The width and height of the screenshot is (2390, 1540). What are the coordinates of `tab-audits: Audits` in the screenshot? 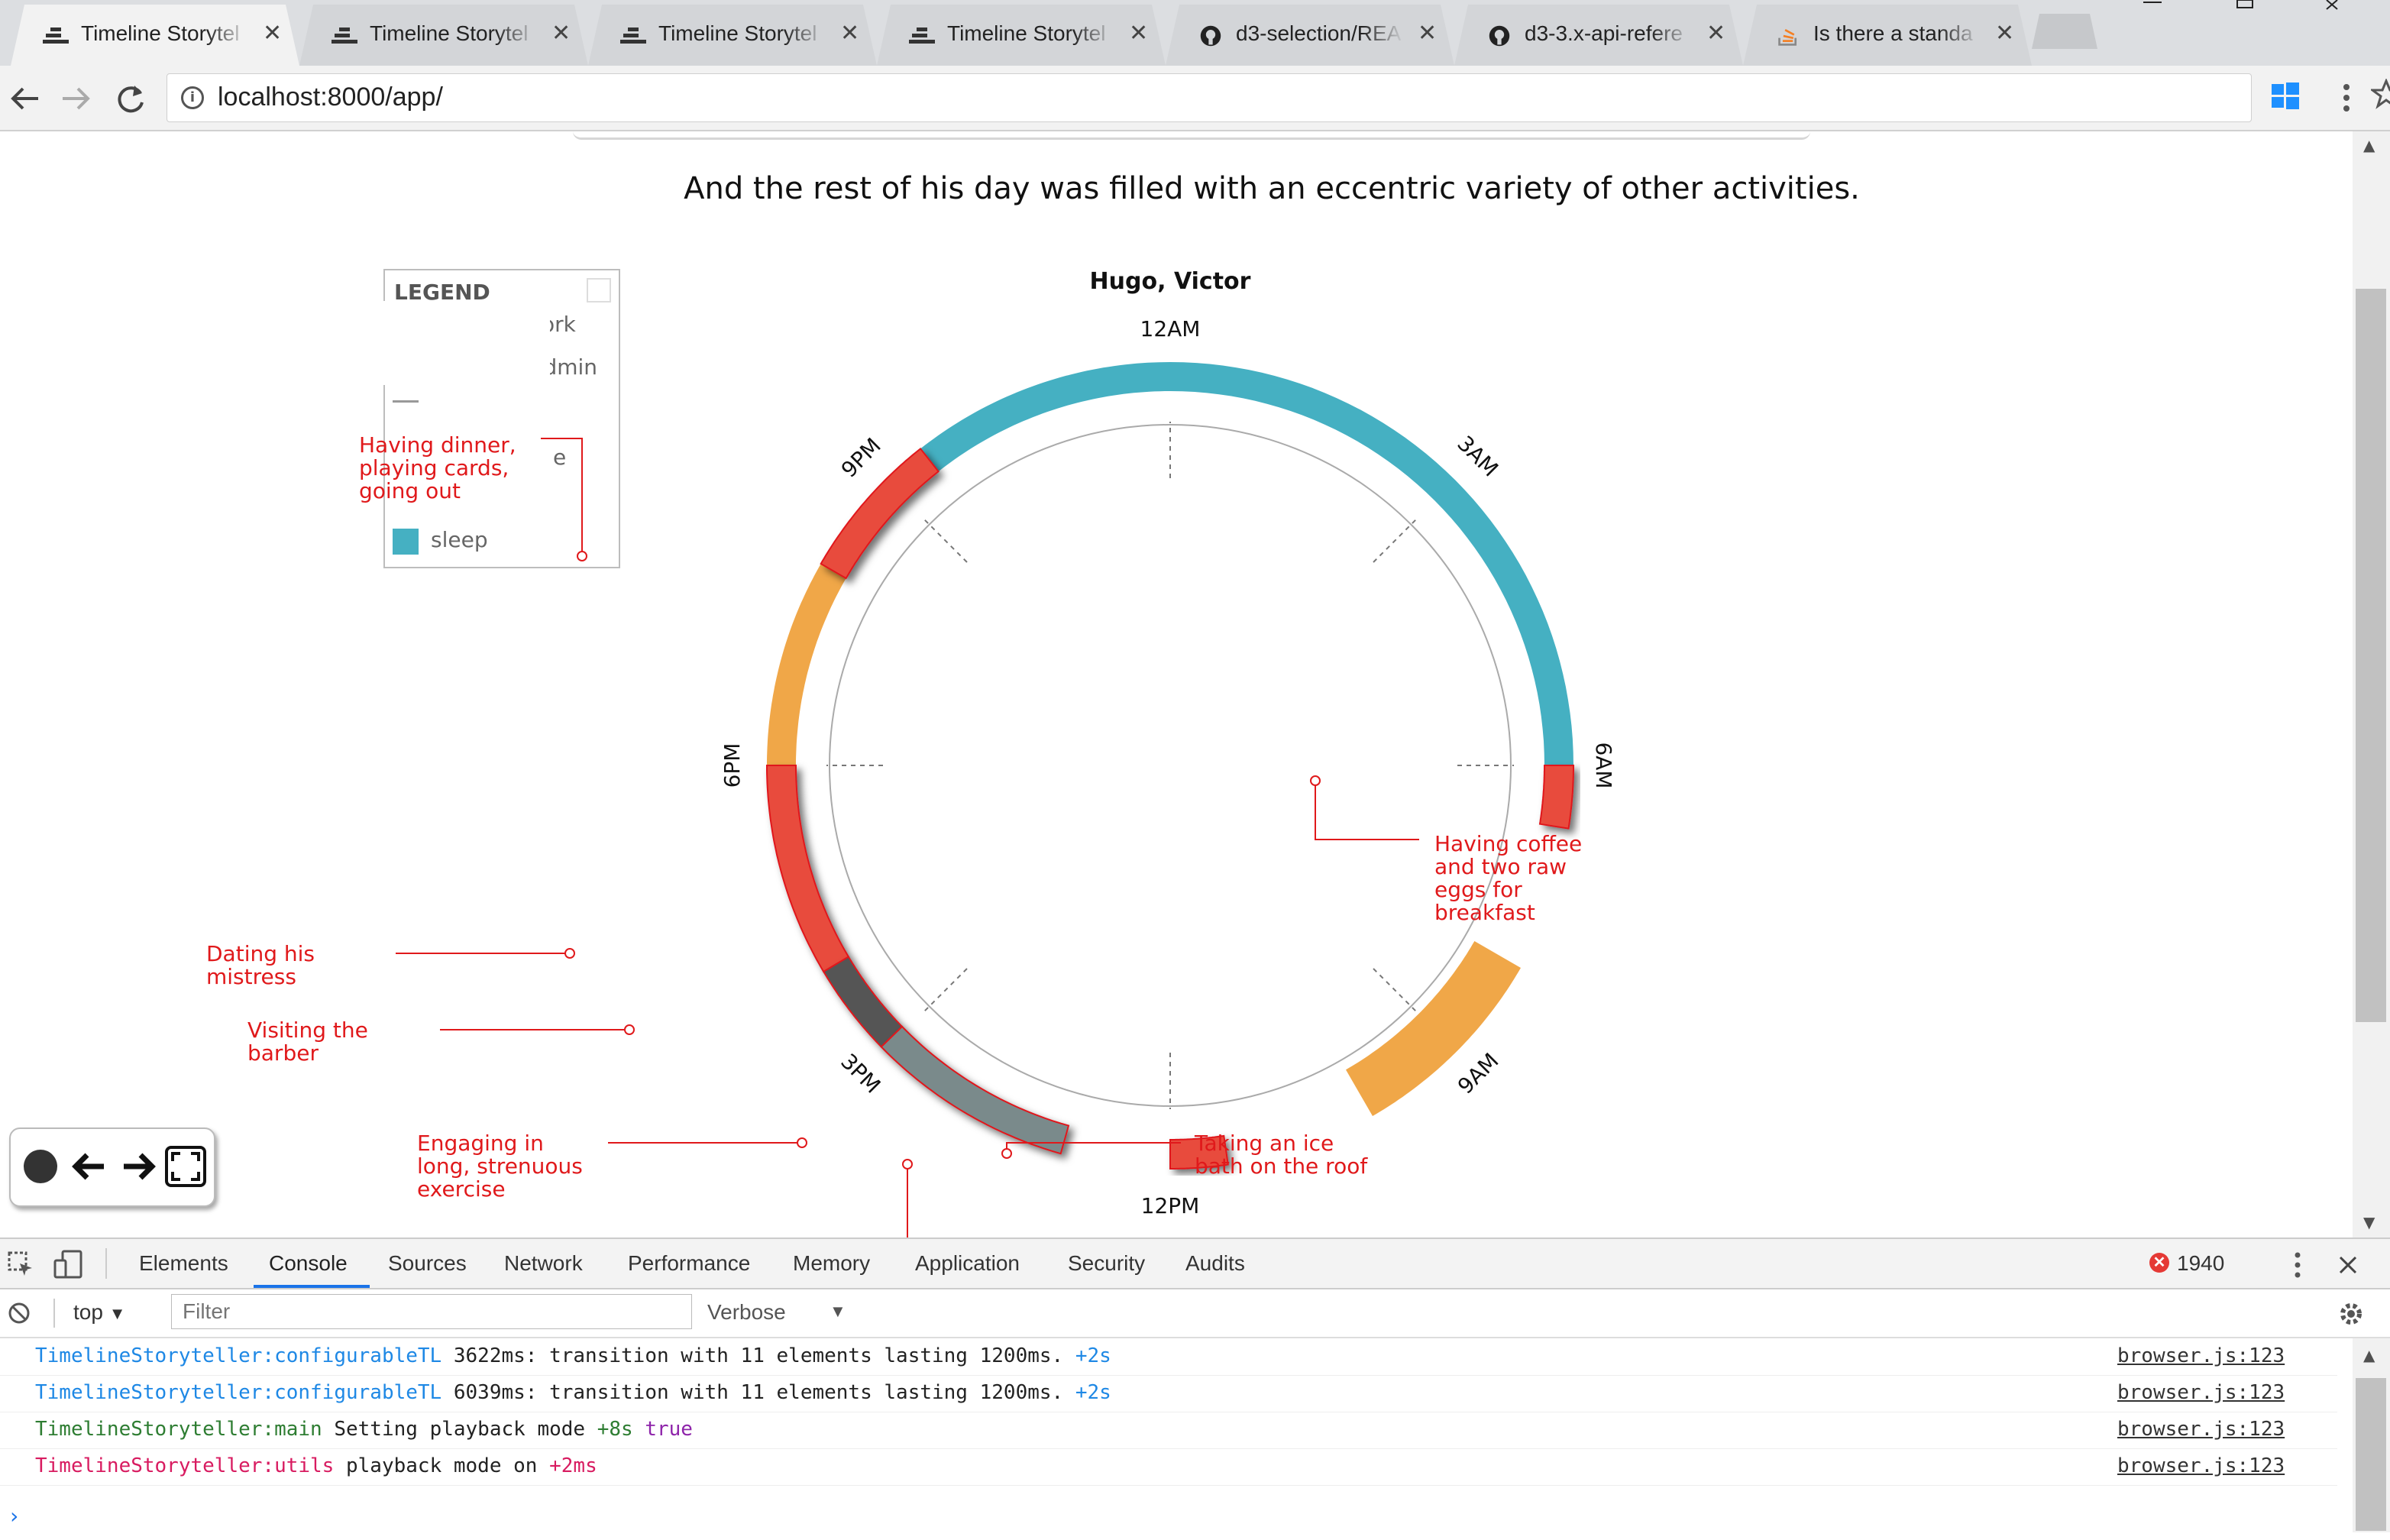 It's located at (1215, 1263).